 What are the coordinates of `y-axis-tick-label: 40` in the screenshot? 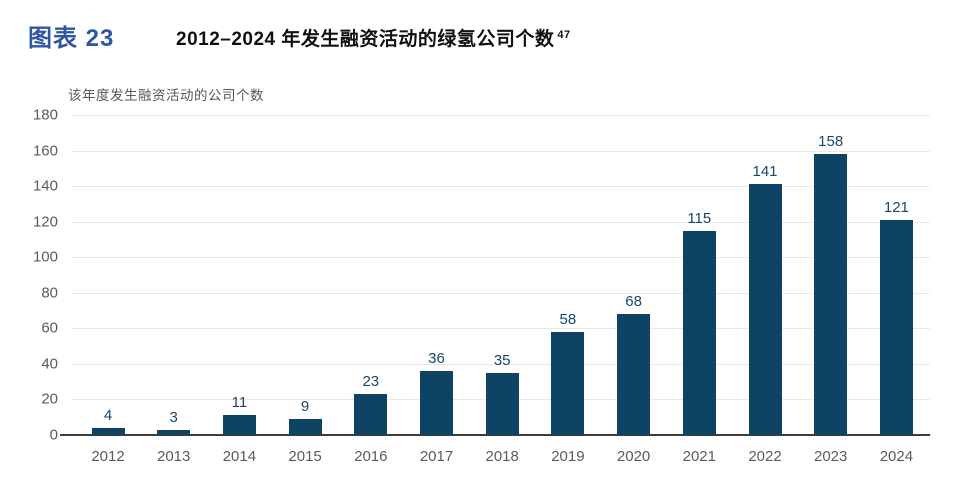 It's located at (49, 364).